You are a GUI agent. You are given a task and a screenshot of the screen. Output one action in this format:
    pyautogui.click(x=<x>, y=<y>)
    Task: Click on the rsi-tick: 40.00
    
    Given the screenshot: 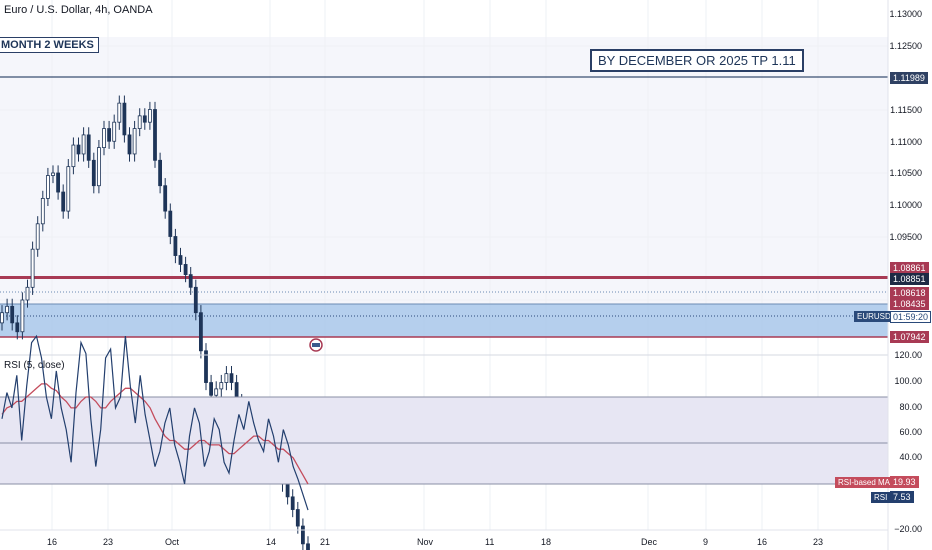 What is the action you would take?
    pyautogui.click(x=910, y=457)
    